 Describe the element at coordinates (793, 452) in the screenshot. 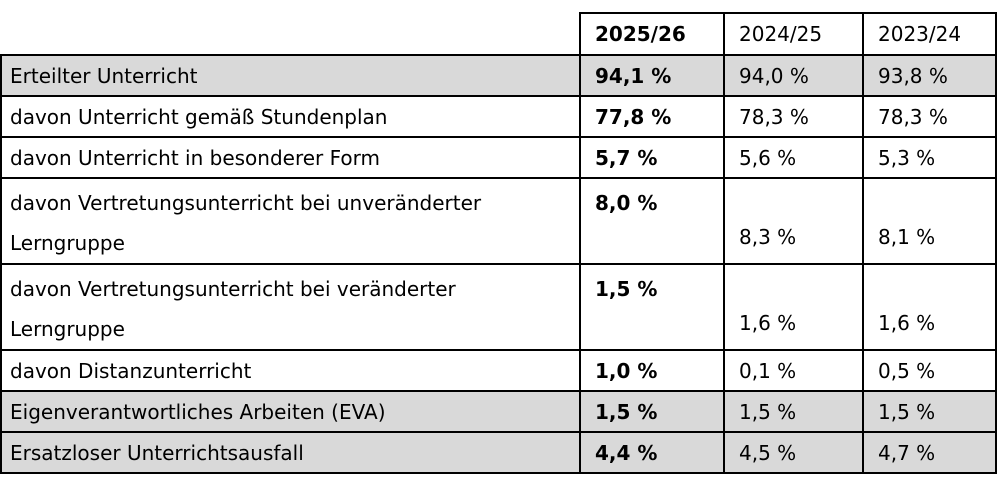

I see `value-2024-25: 4,5 %` at that location.